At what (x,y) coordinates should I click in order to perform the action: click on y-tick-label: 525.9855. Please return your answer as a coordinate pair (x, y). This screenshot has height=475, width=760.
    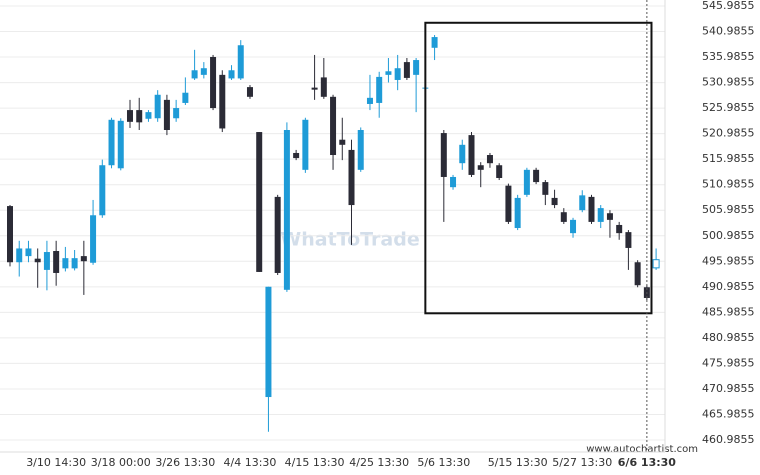
    Looking at the image, I should click on (728, 107).